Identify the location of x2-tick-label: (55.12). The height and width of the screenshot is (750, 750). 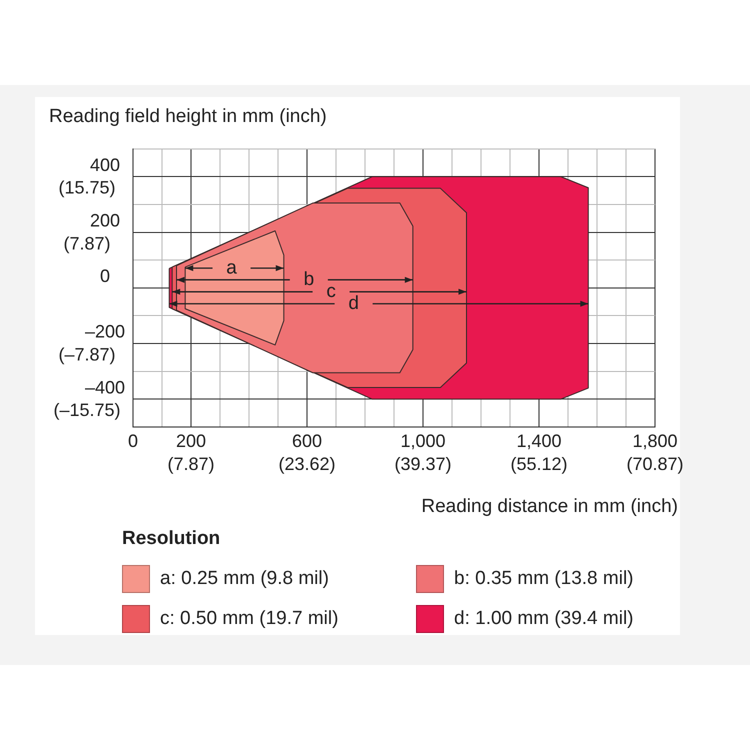
(539, 464).